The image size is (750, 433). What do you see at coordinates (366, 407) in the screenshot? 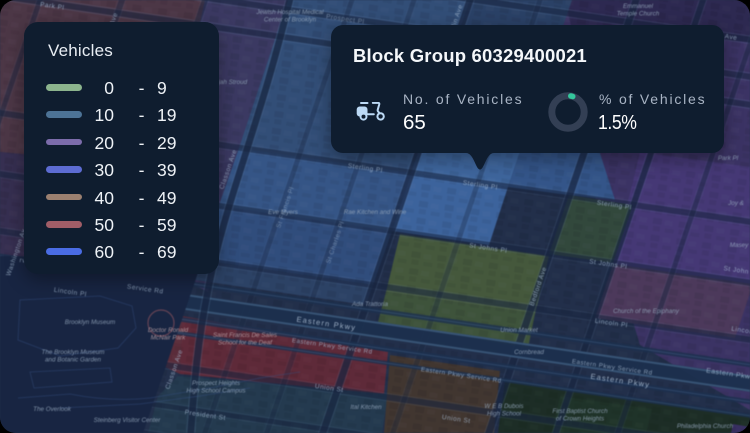
I see `svg-text: Ital Kitchen` at bounding box center [366, 407].